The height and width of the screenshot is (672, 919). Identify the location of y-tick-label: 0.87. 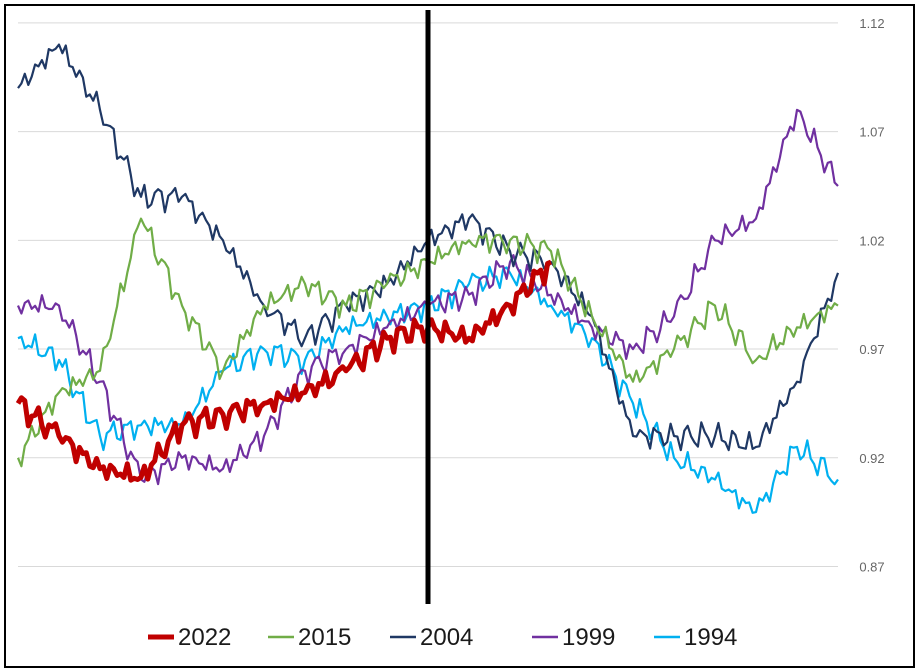
(871, 567).